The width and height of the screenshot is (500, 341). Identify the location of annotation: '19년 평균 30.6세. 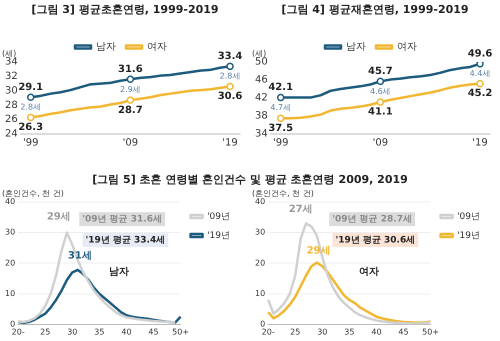
(375, 240).